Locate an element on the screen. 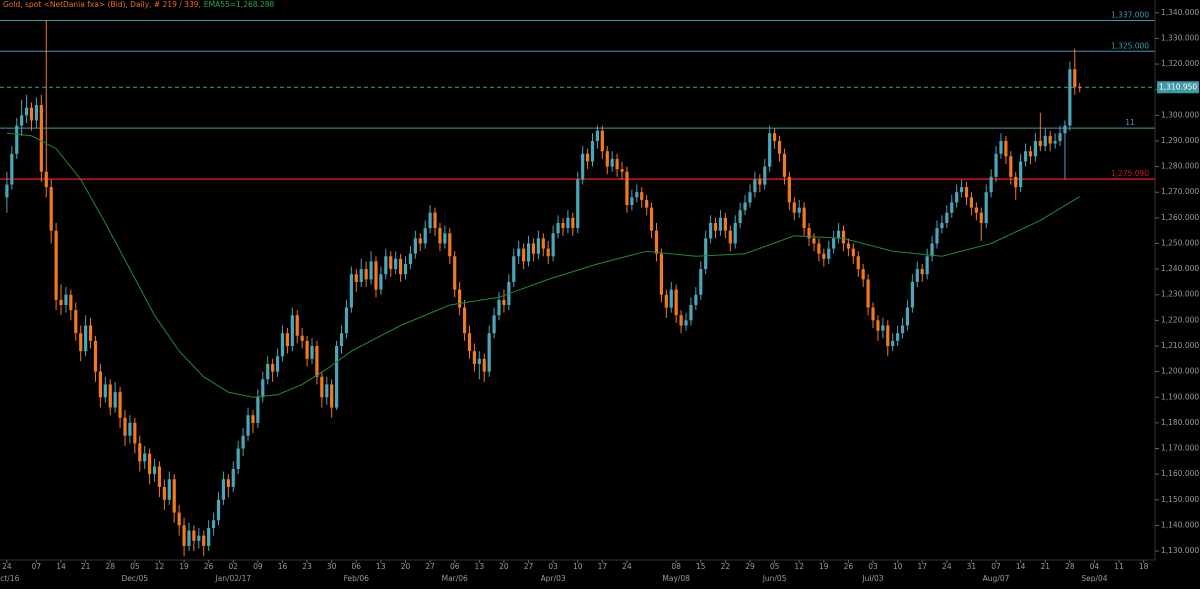  x-tick-label: 10 is located at coordinates (898, 566).